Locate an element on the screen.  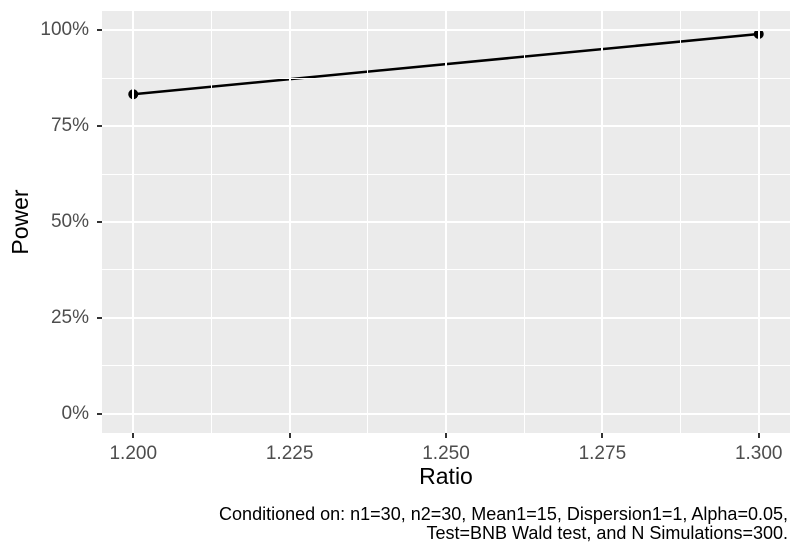
x-tick-label: 1.300 is located at coordinates (758, 453).